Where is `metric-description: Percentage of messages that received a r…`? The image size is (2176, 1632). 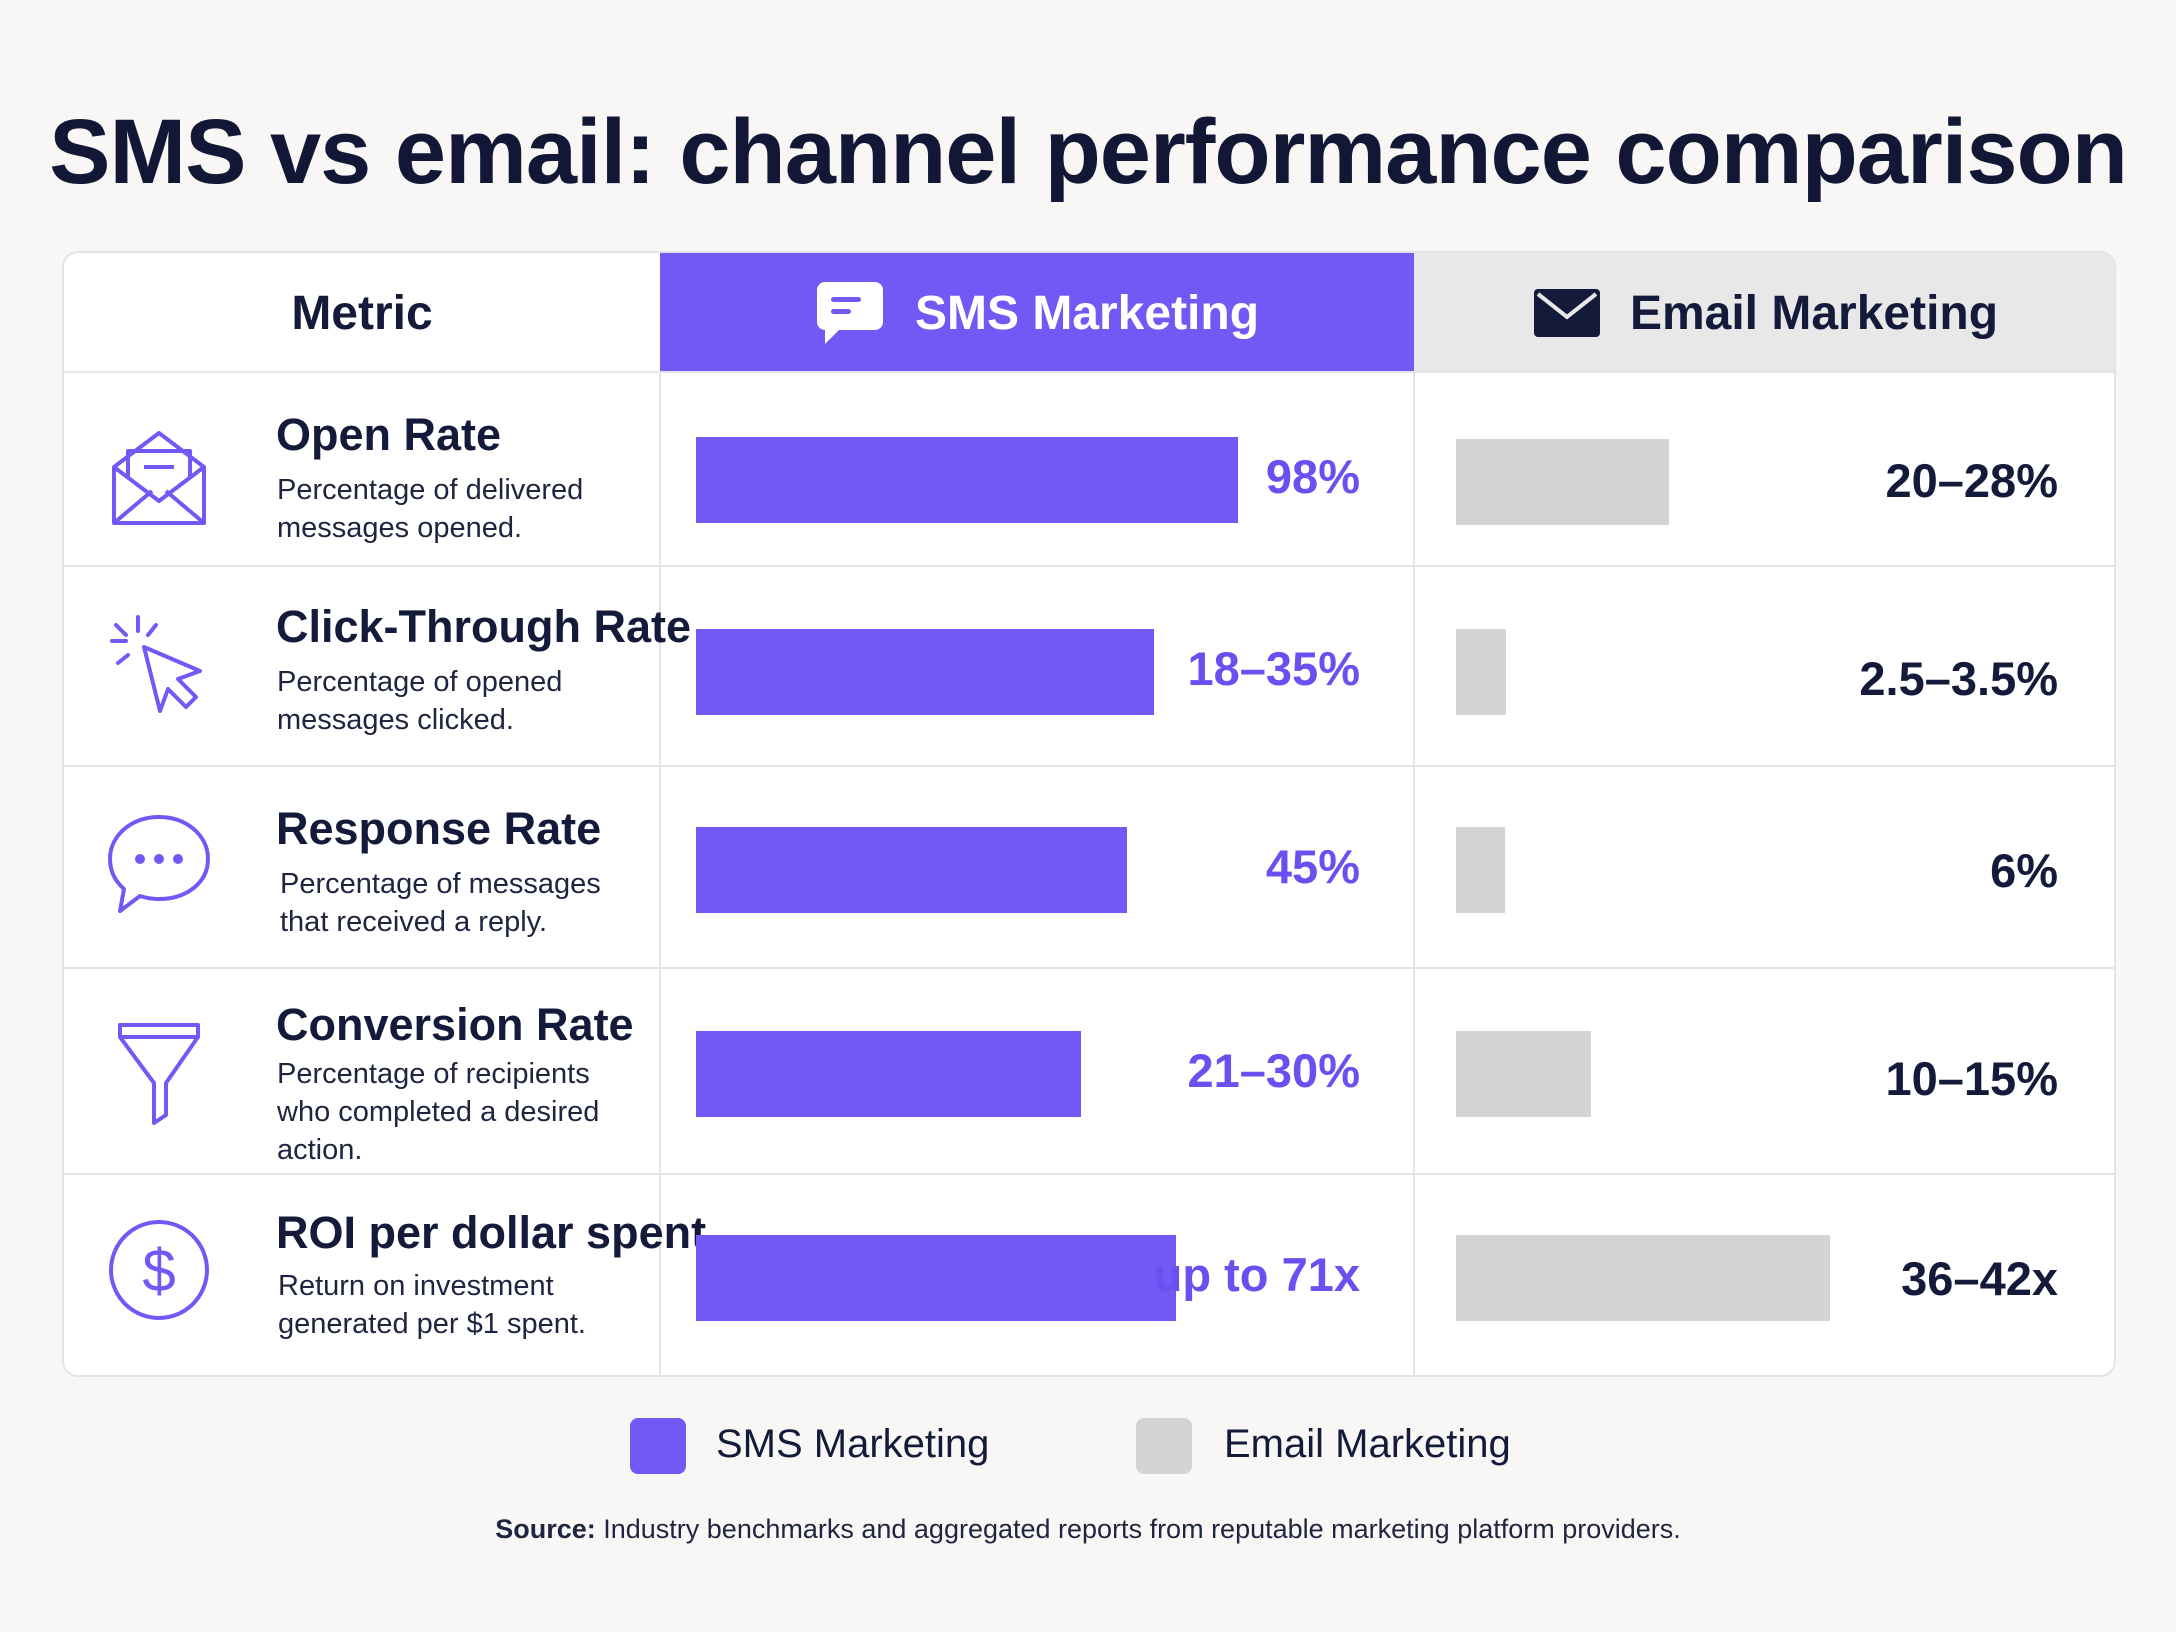
metric-description: Percentage of messages that received a r… is located at coordinates (440, 903).